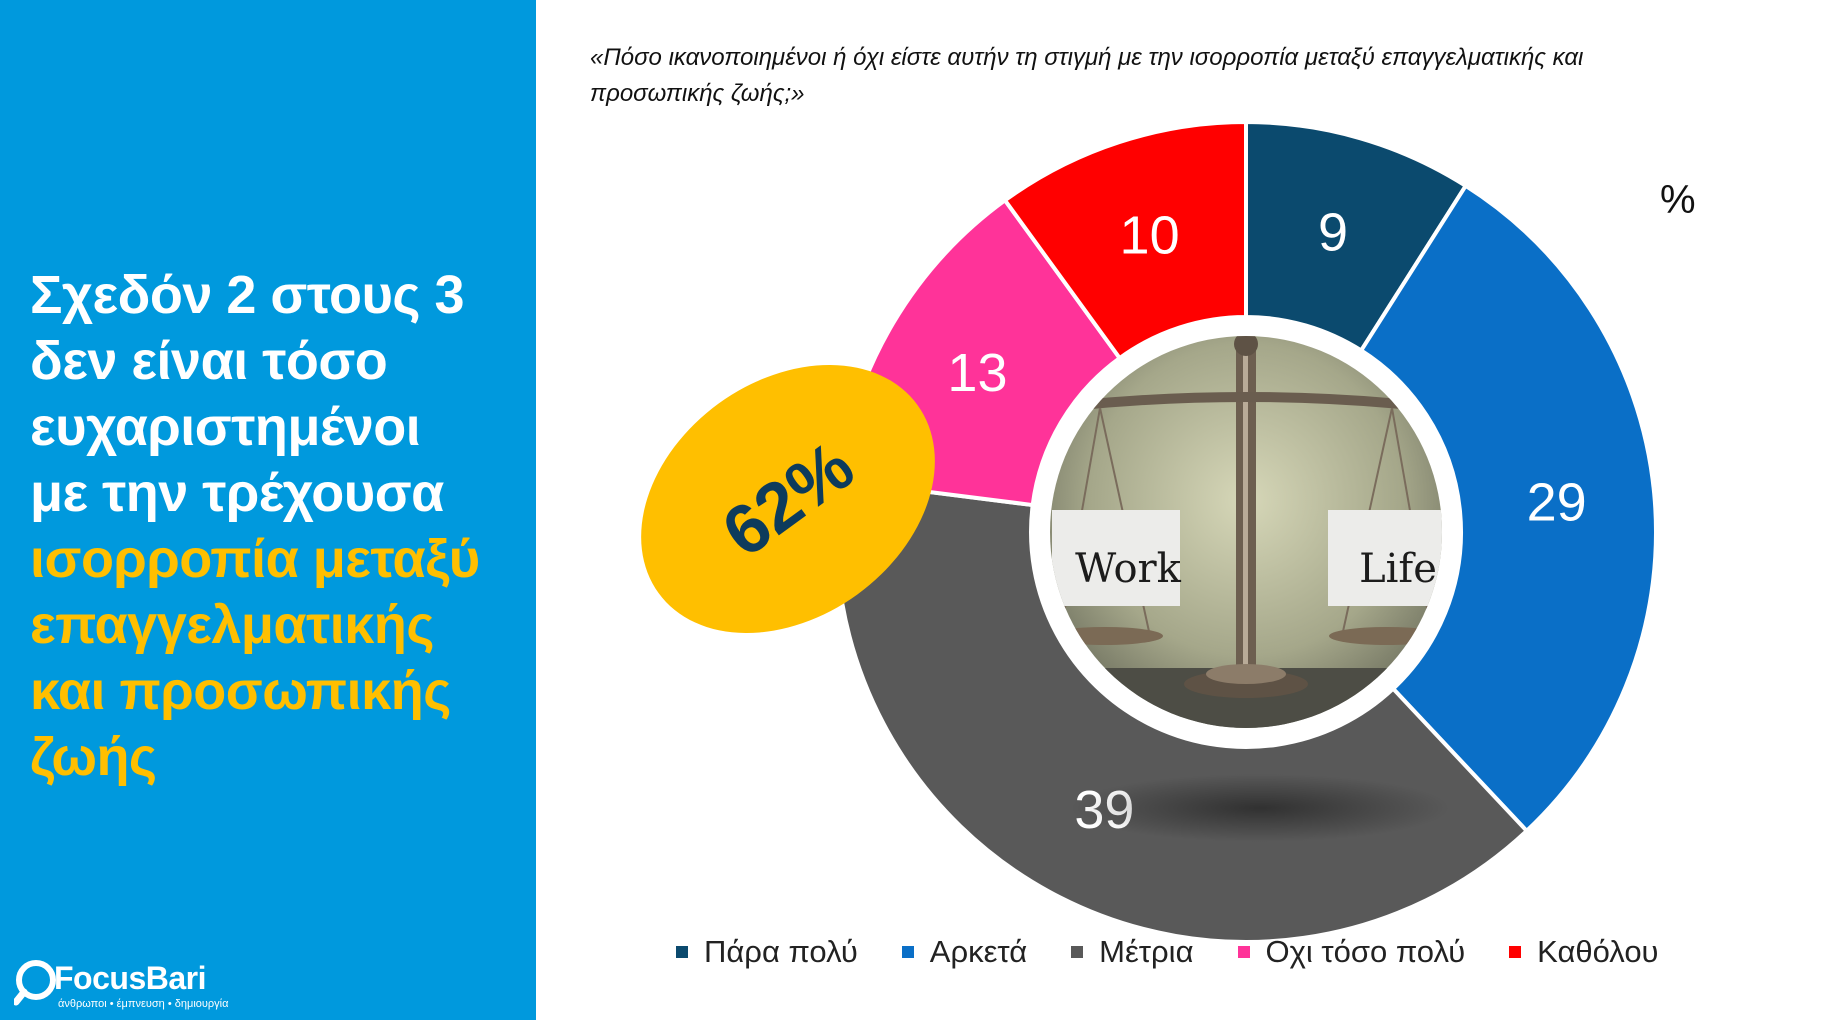 The height and width of the screenshot is (1020, 1824). I want to click on legend-item: Μέτρια, so click(1132, 952).